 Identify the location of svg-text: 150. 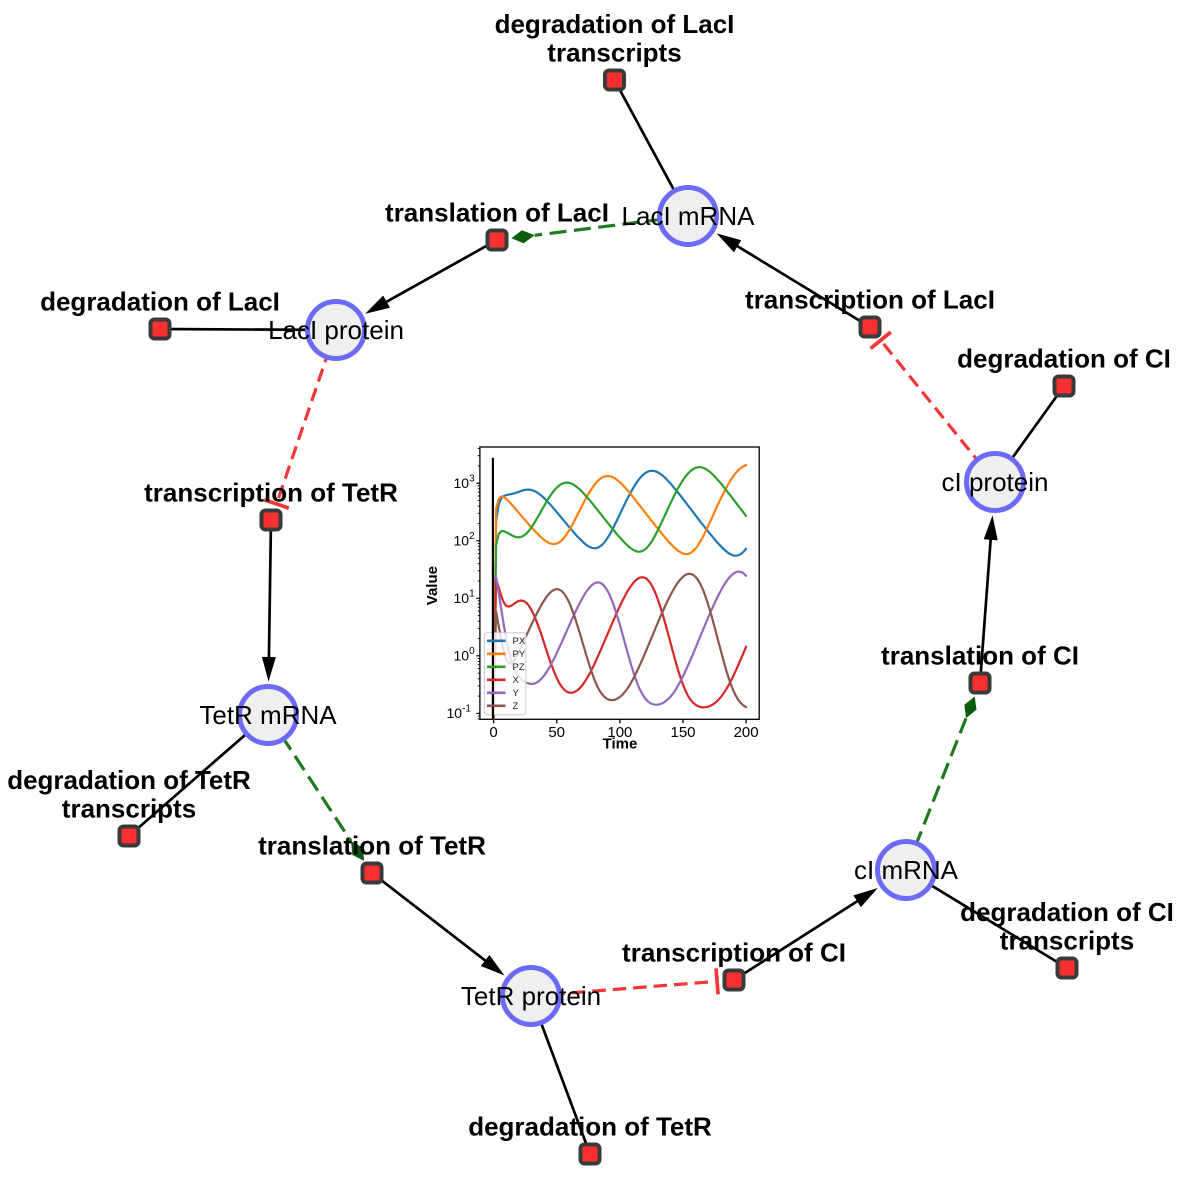
(682, 732).